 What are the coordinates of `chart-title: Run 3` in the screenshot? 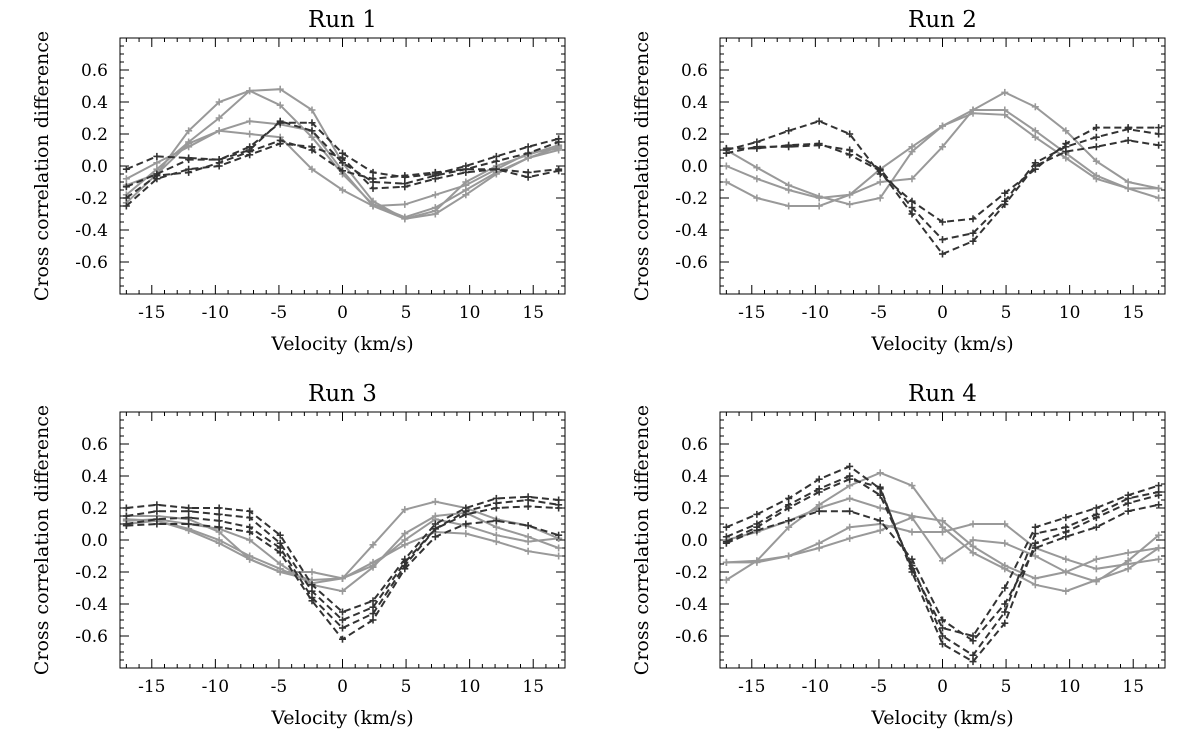 It's located at (342, 394).